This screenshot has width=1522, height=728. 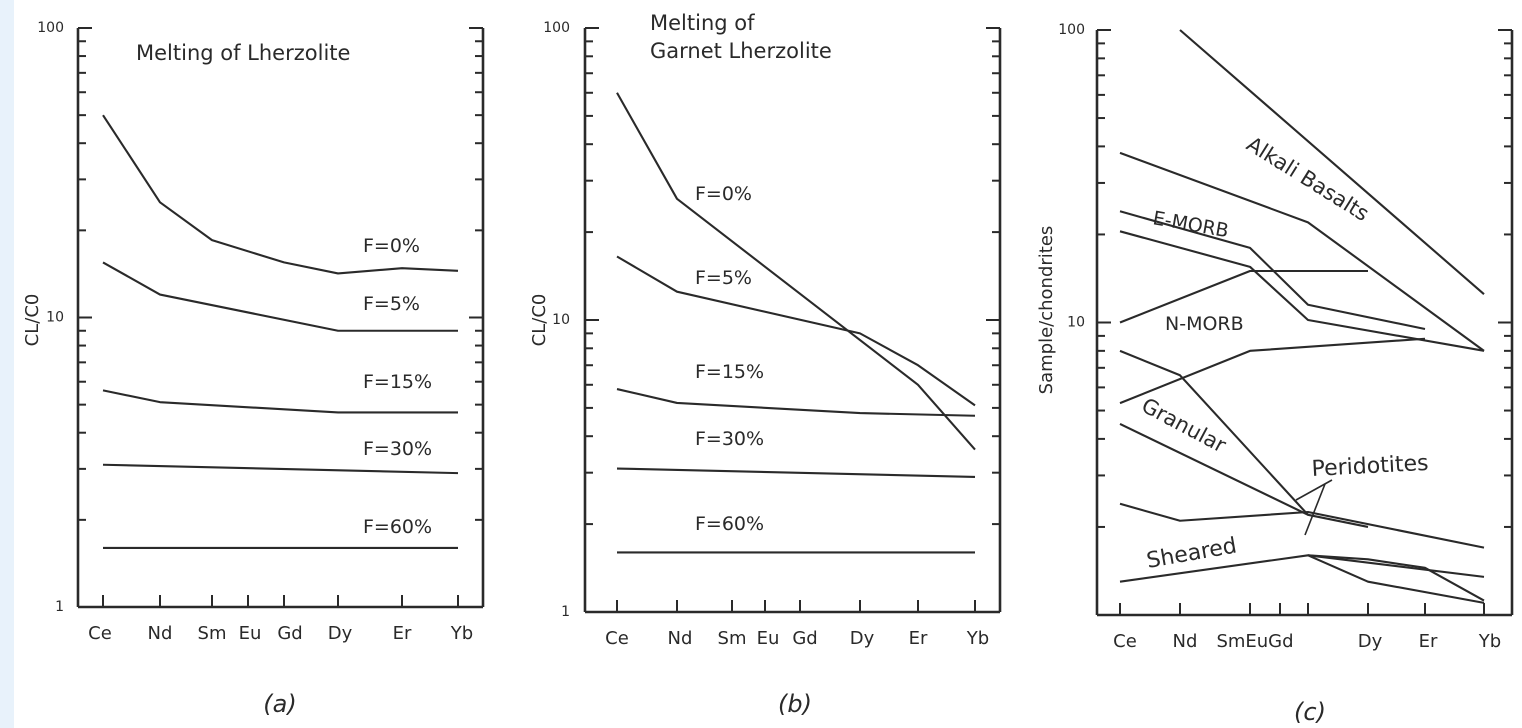 I want to click on chart-title: Melting of Lherzolite, so click(x=243, y=53).